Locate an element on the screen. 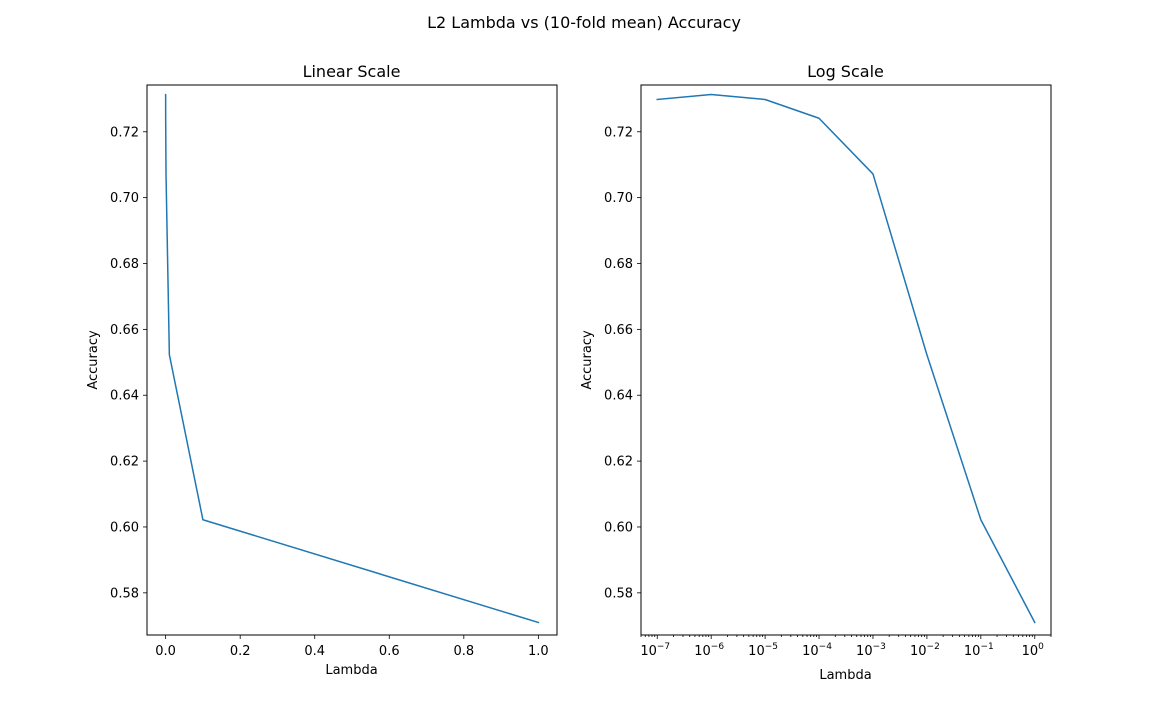 The width and height of the screenshot is (1168, 717). x-tick-label: 10⁻⁵ is located at coordinates (763, 650).